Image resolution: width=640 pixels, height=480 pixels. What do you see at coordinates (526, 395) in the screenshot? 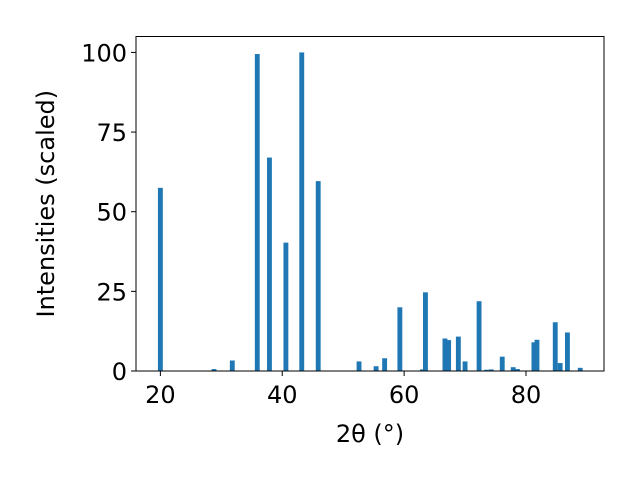
I see `x-tick-label: 80` at bounding box center [526, 395].